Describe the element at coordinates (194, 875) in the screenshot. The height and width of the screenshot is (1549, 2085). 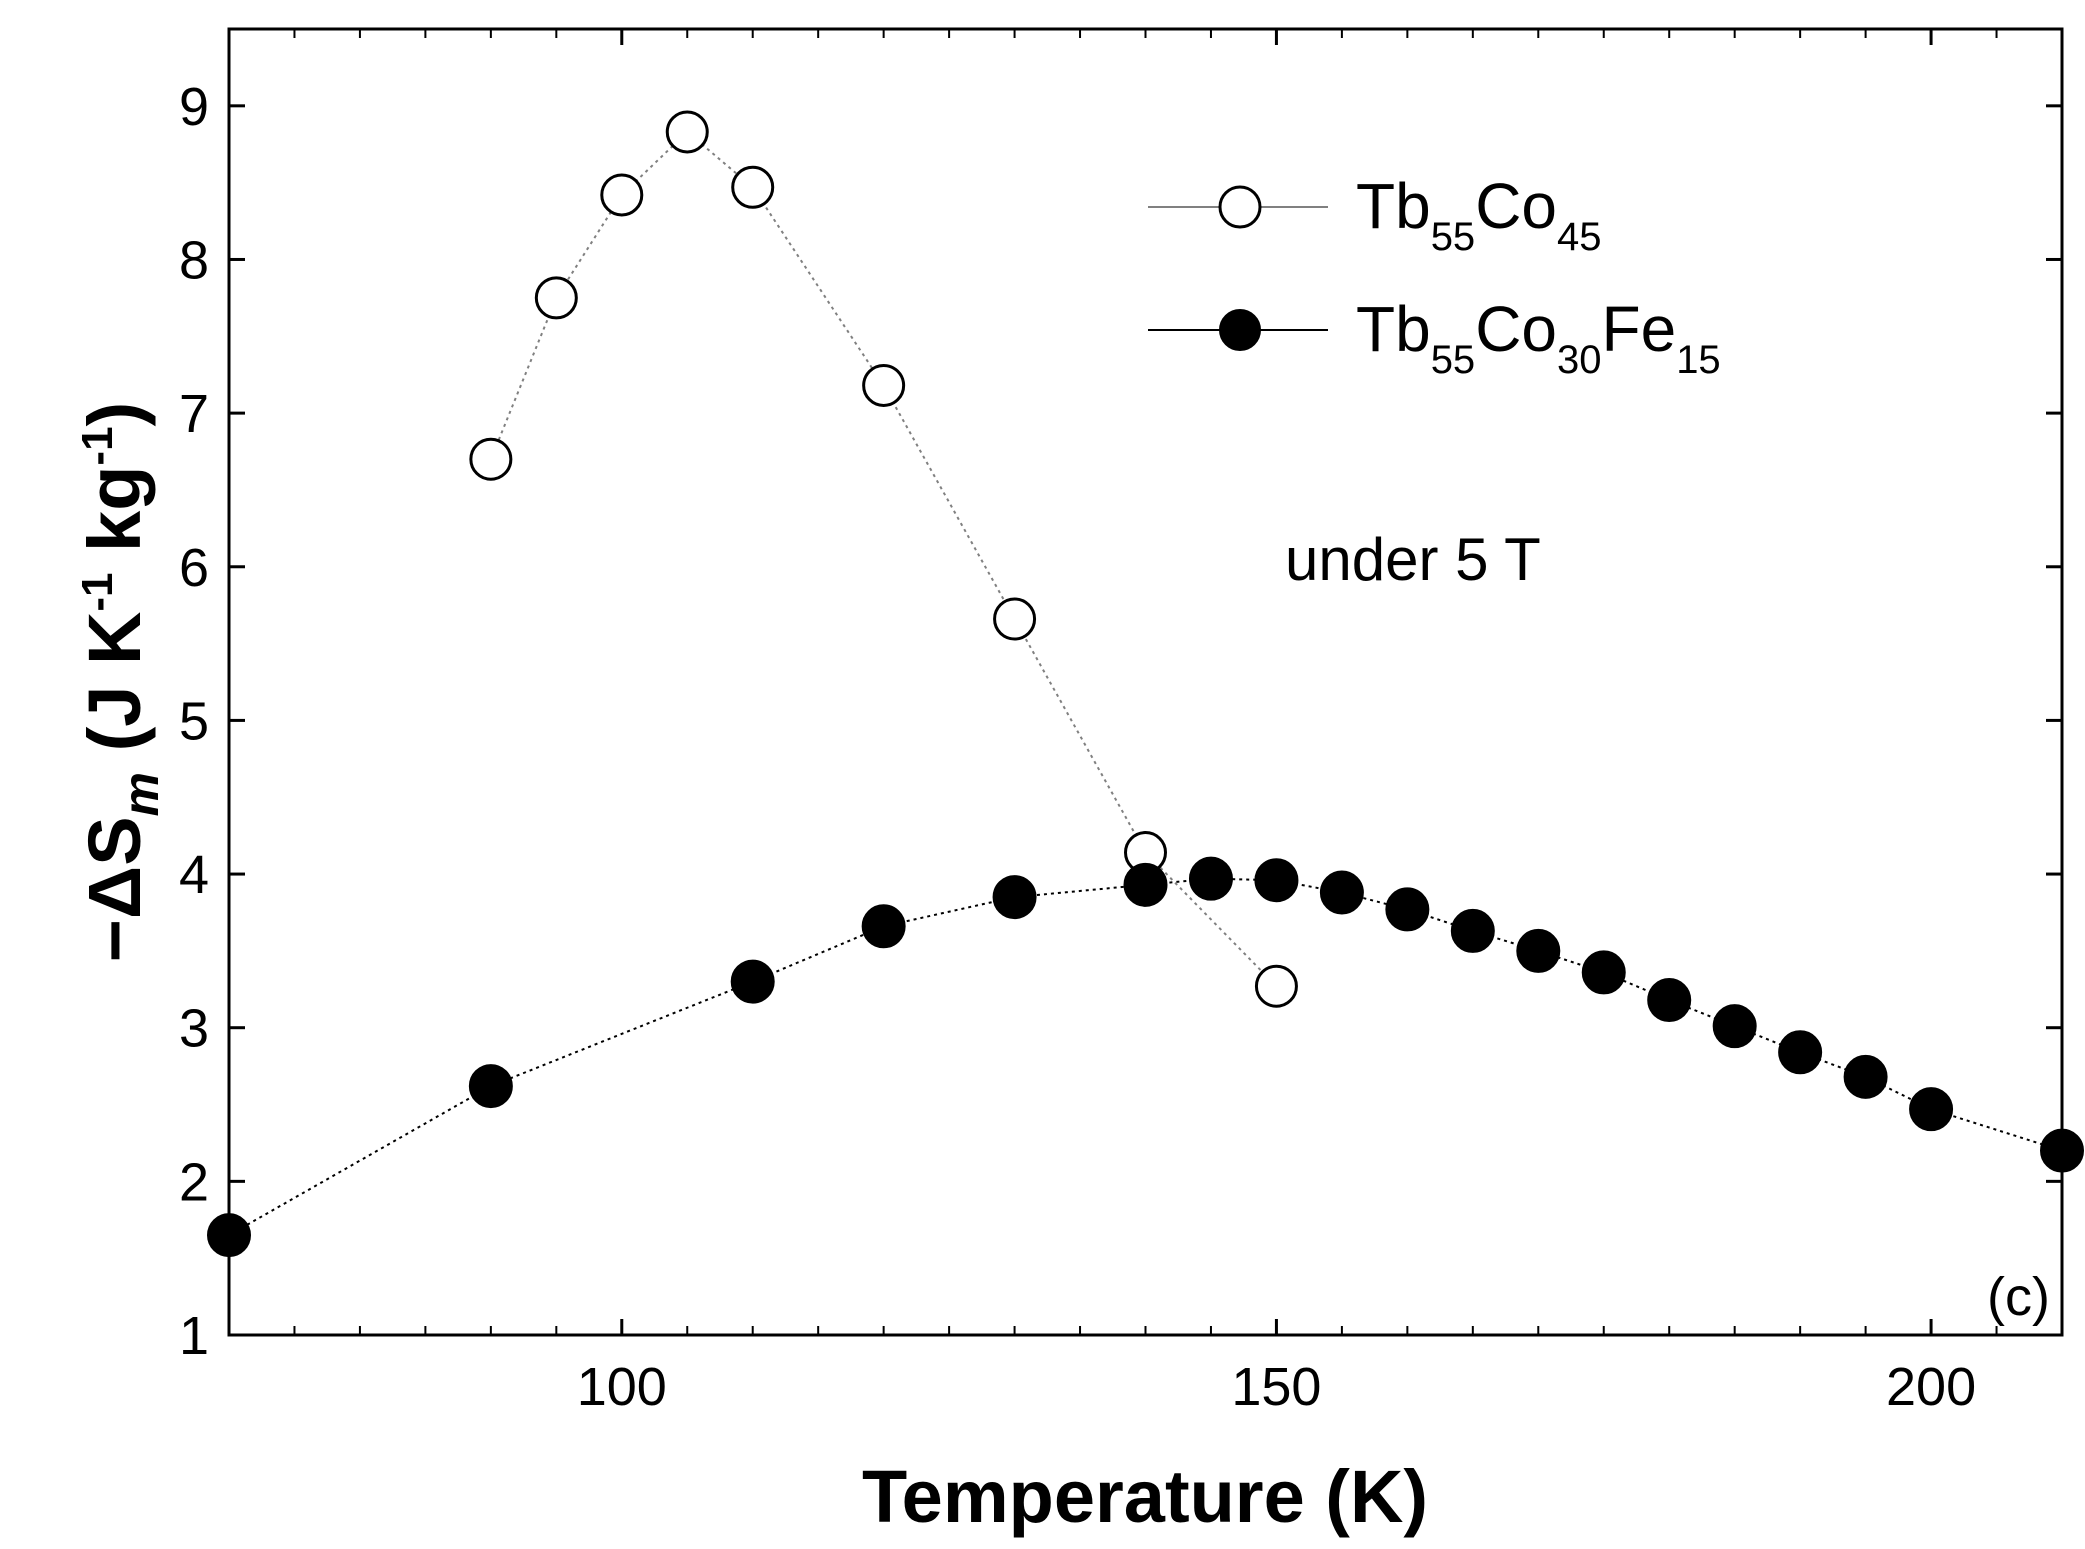
I see `y-tick-label: 4` at that location.